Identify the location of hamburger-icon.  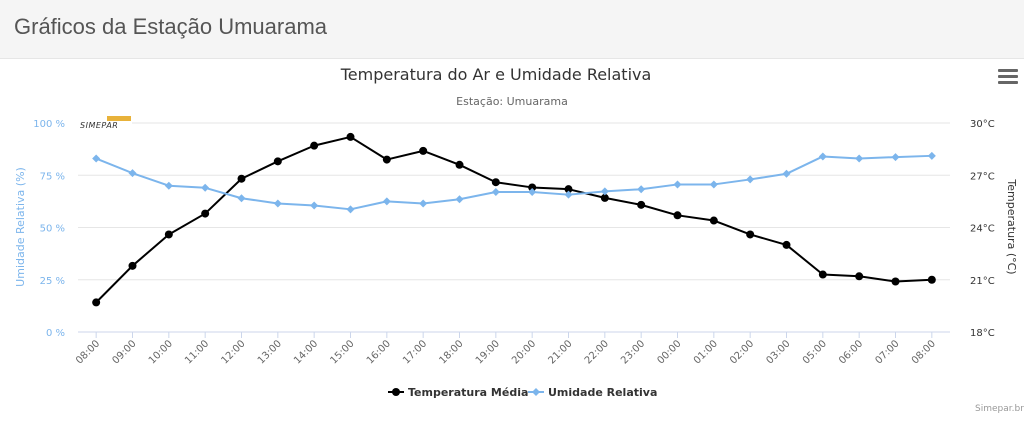
(1008, 78).